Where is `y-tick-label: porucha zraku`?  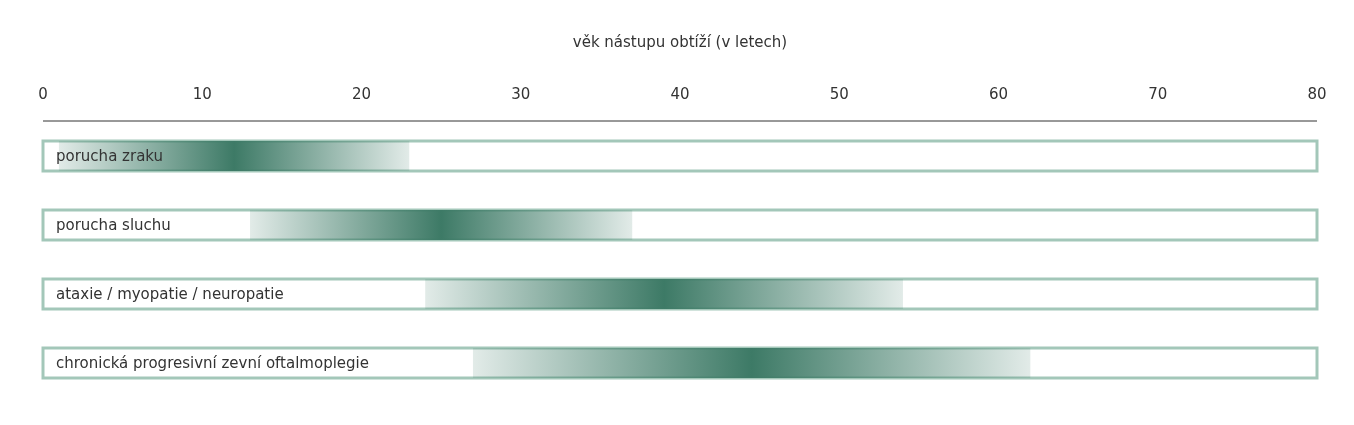
y-tick-label: porucha zraku is located at coordinates (110, 155).